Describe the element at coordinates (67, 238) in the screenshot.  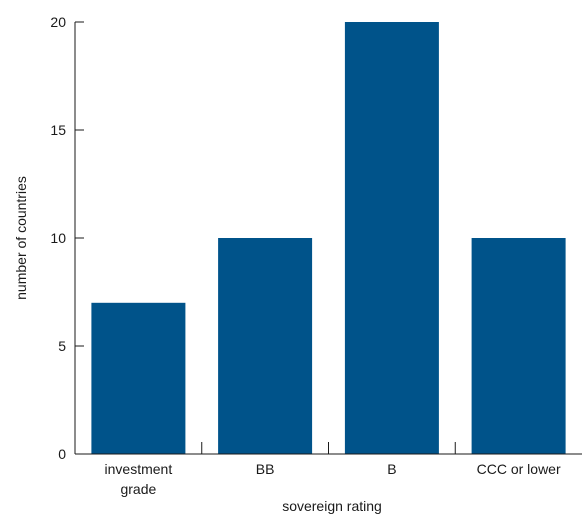
I see `y-axis: 0 5 10 15 20` at that location.